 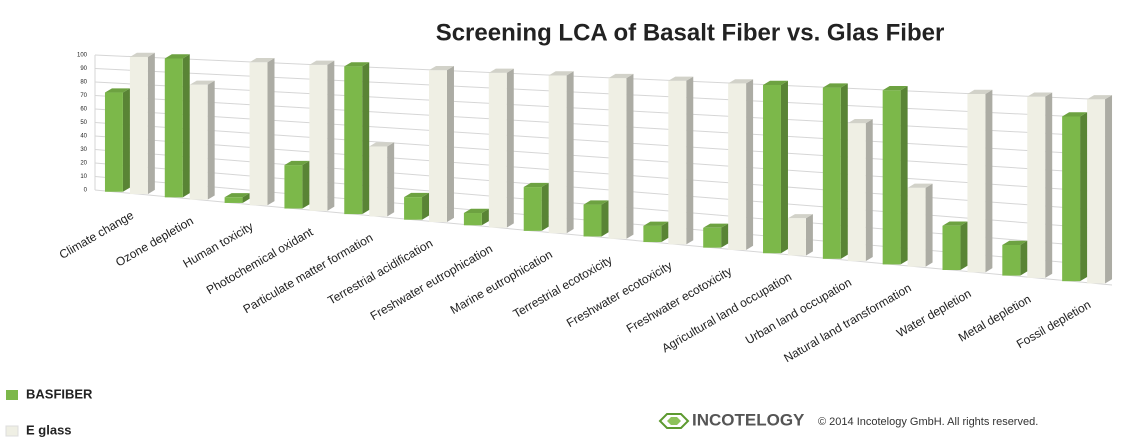 I want to click on y-tick-label: 40, so click(x=83, y=137).